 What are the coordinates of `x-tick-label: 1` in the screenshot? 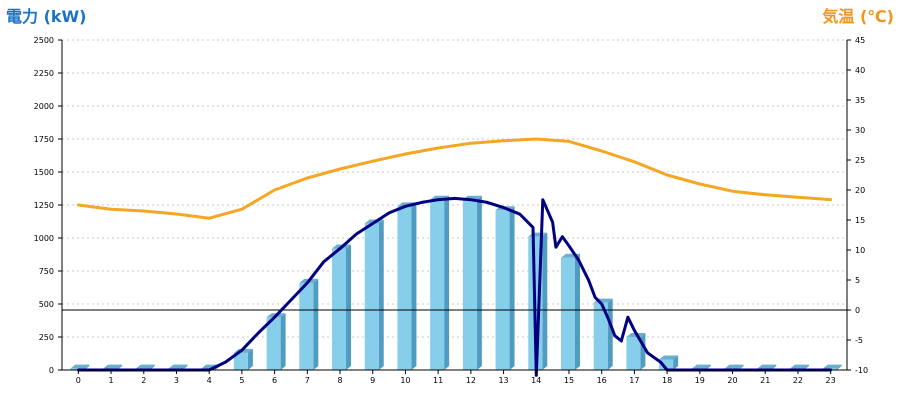 It's located at (111, 380).